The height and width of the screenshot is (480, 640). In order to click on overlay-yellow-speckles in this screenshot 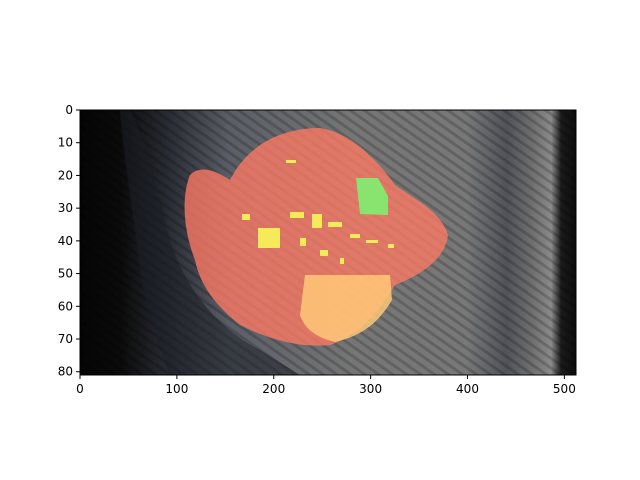, I will do `click(318, 212)`.